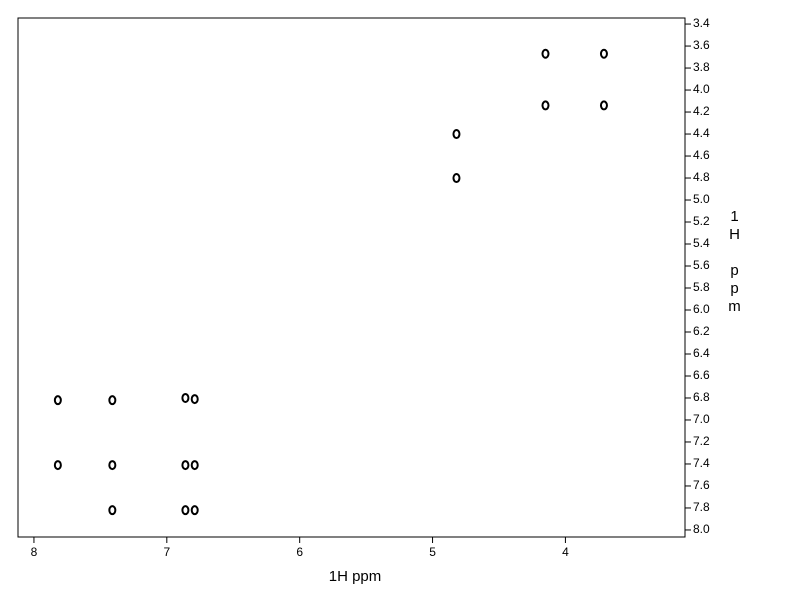  I want to click on y-tick-label: 4.2, so click(701, 111).